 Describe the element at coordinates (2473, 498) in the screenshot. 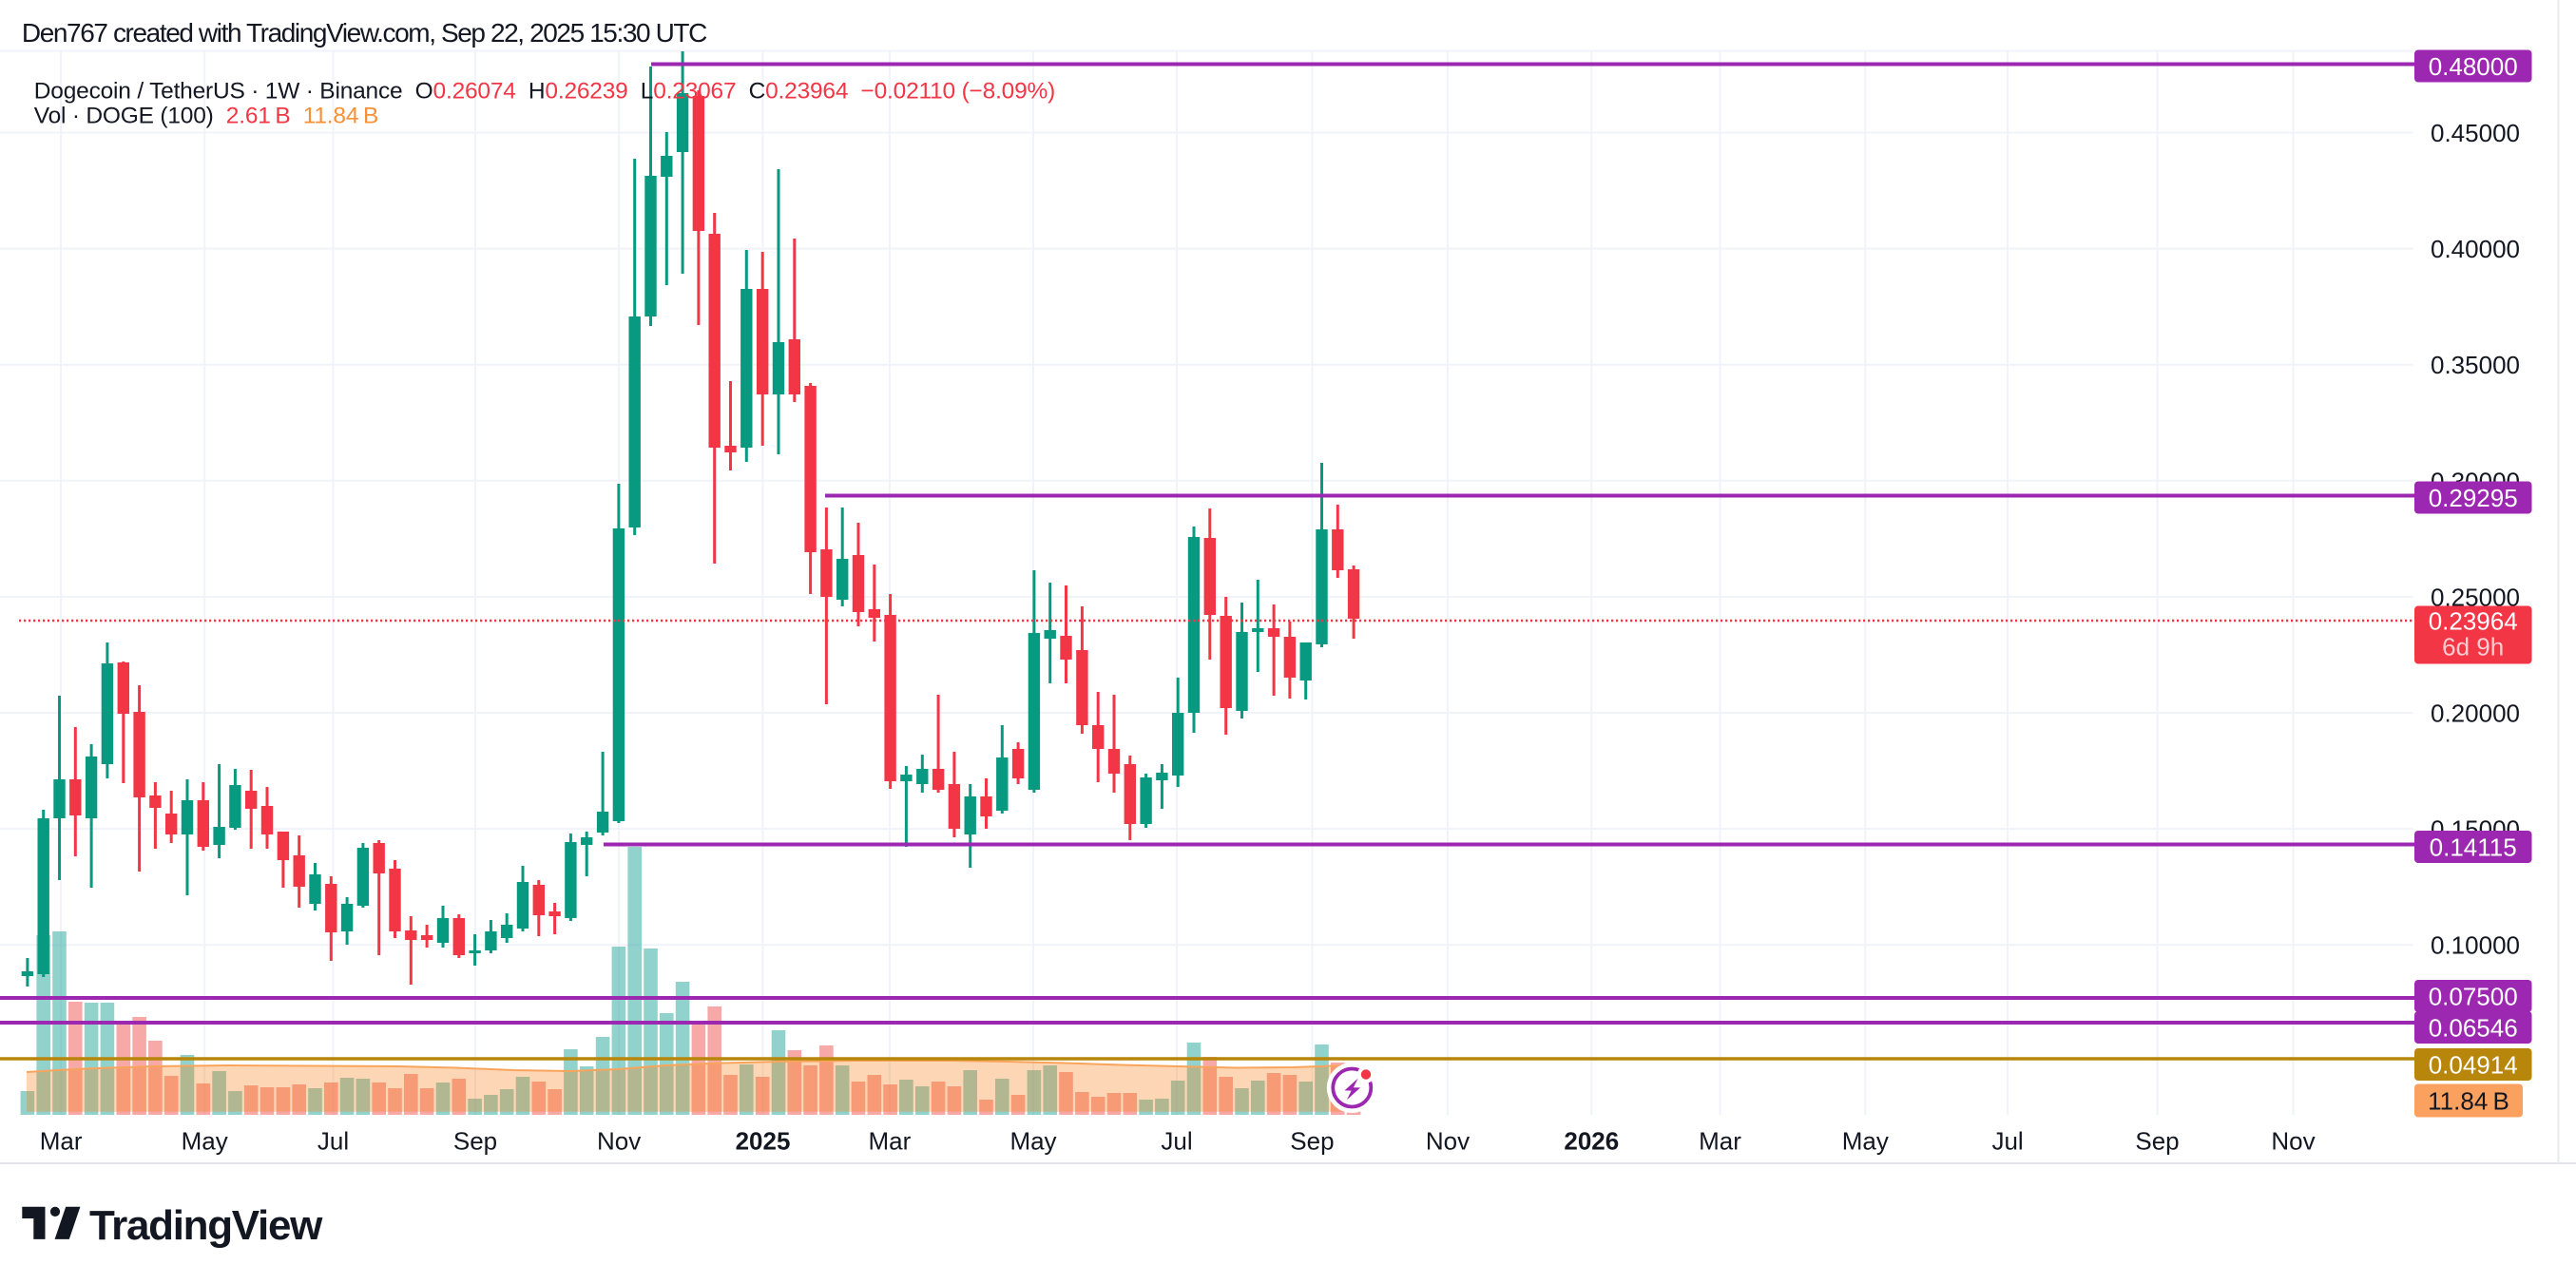

I see `svg-text: 0.29295` at that location.